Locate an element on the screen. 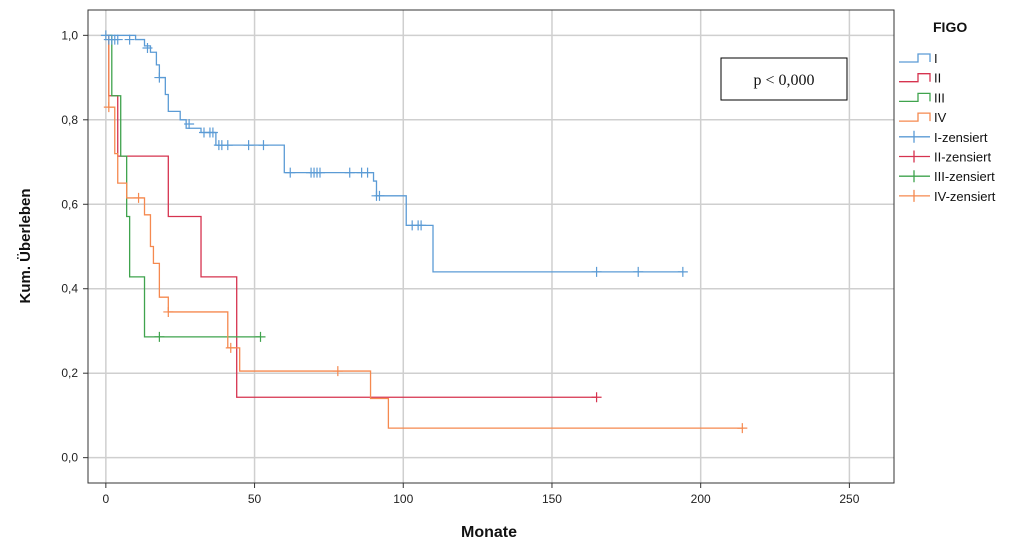 The height and width of the screenshot is (543, 1025). legend-label-II: II is located at coordinates (937, 78).